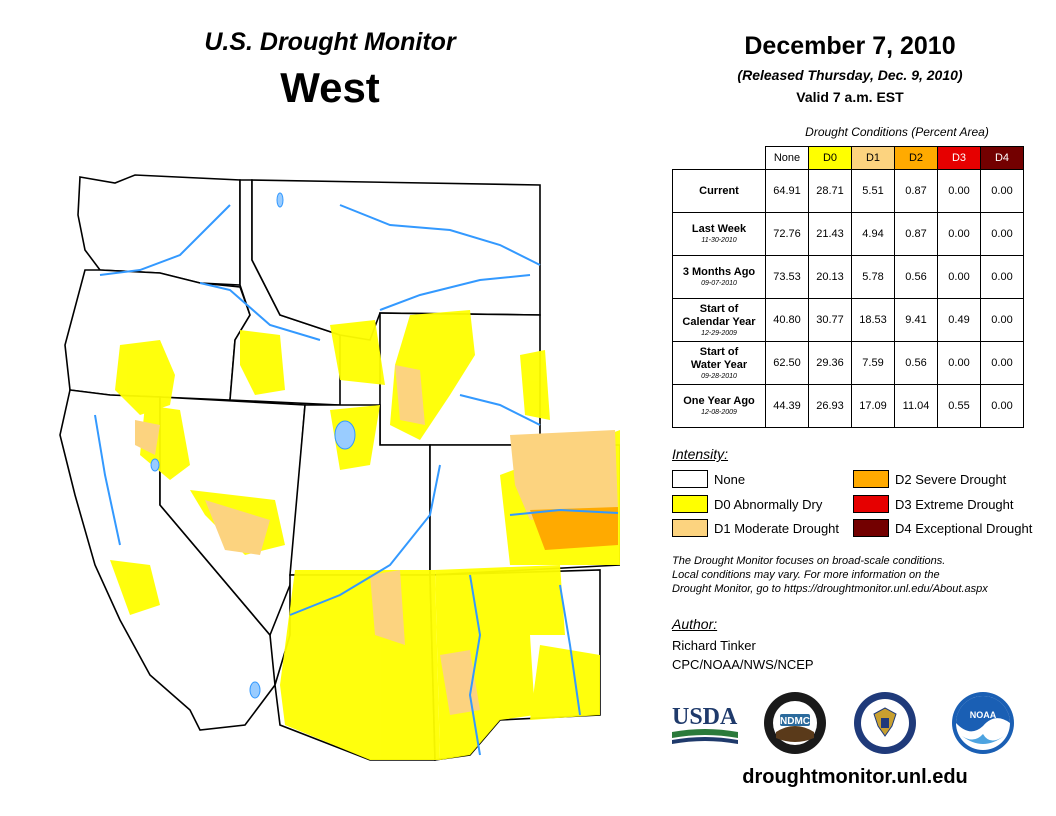  Describe the element at coordinates (873, 320) in the screenshot. I see `table-cell: 18.53` at that location.